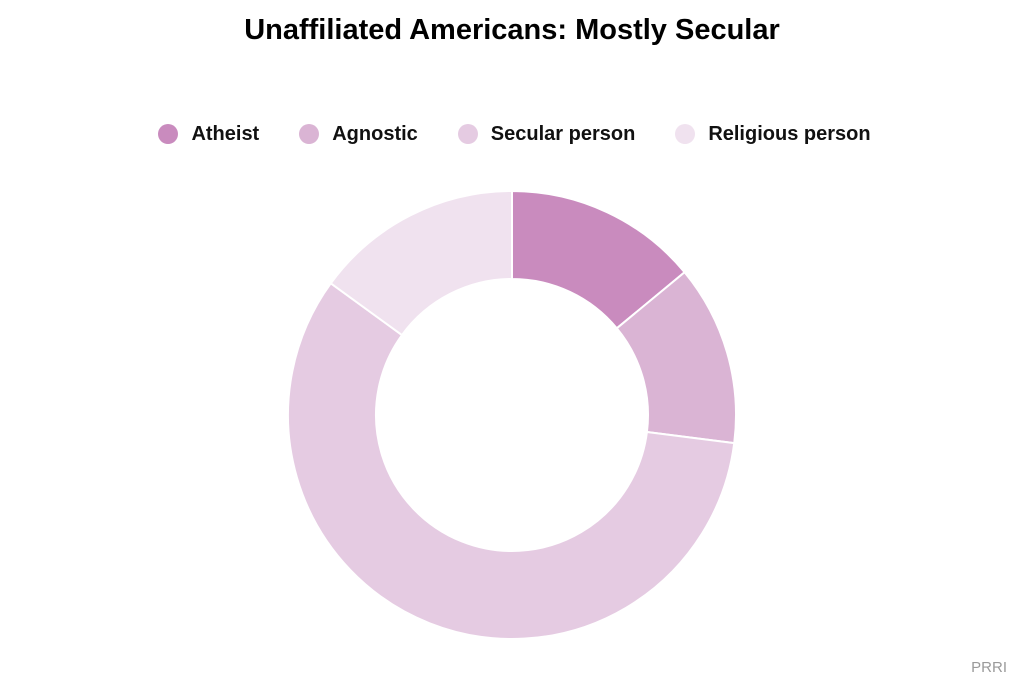  I want to click on legend-label-atheist: Atheist, so click(225, 133).